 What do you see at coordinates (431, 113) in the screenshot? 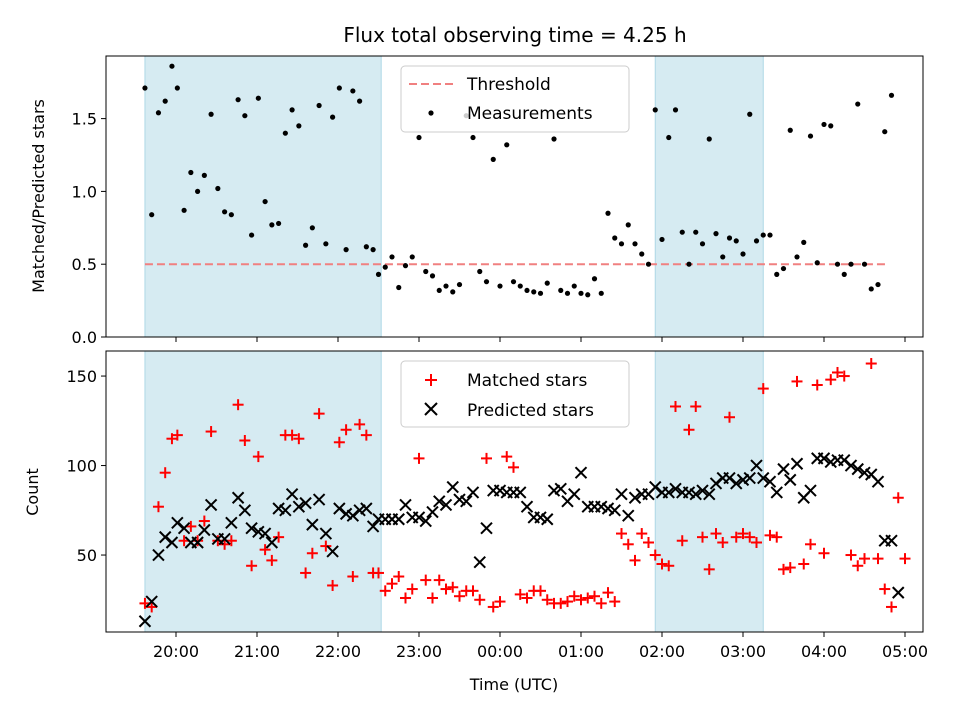
I see `legend-measurements-swatch` at bounding box center [431, 113].